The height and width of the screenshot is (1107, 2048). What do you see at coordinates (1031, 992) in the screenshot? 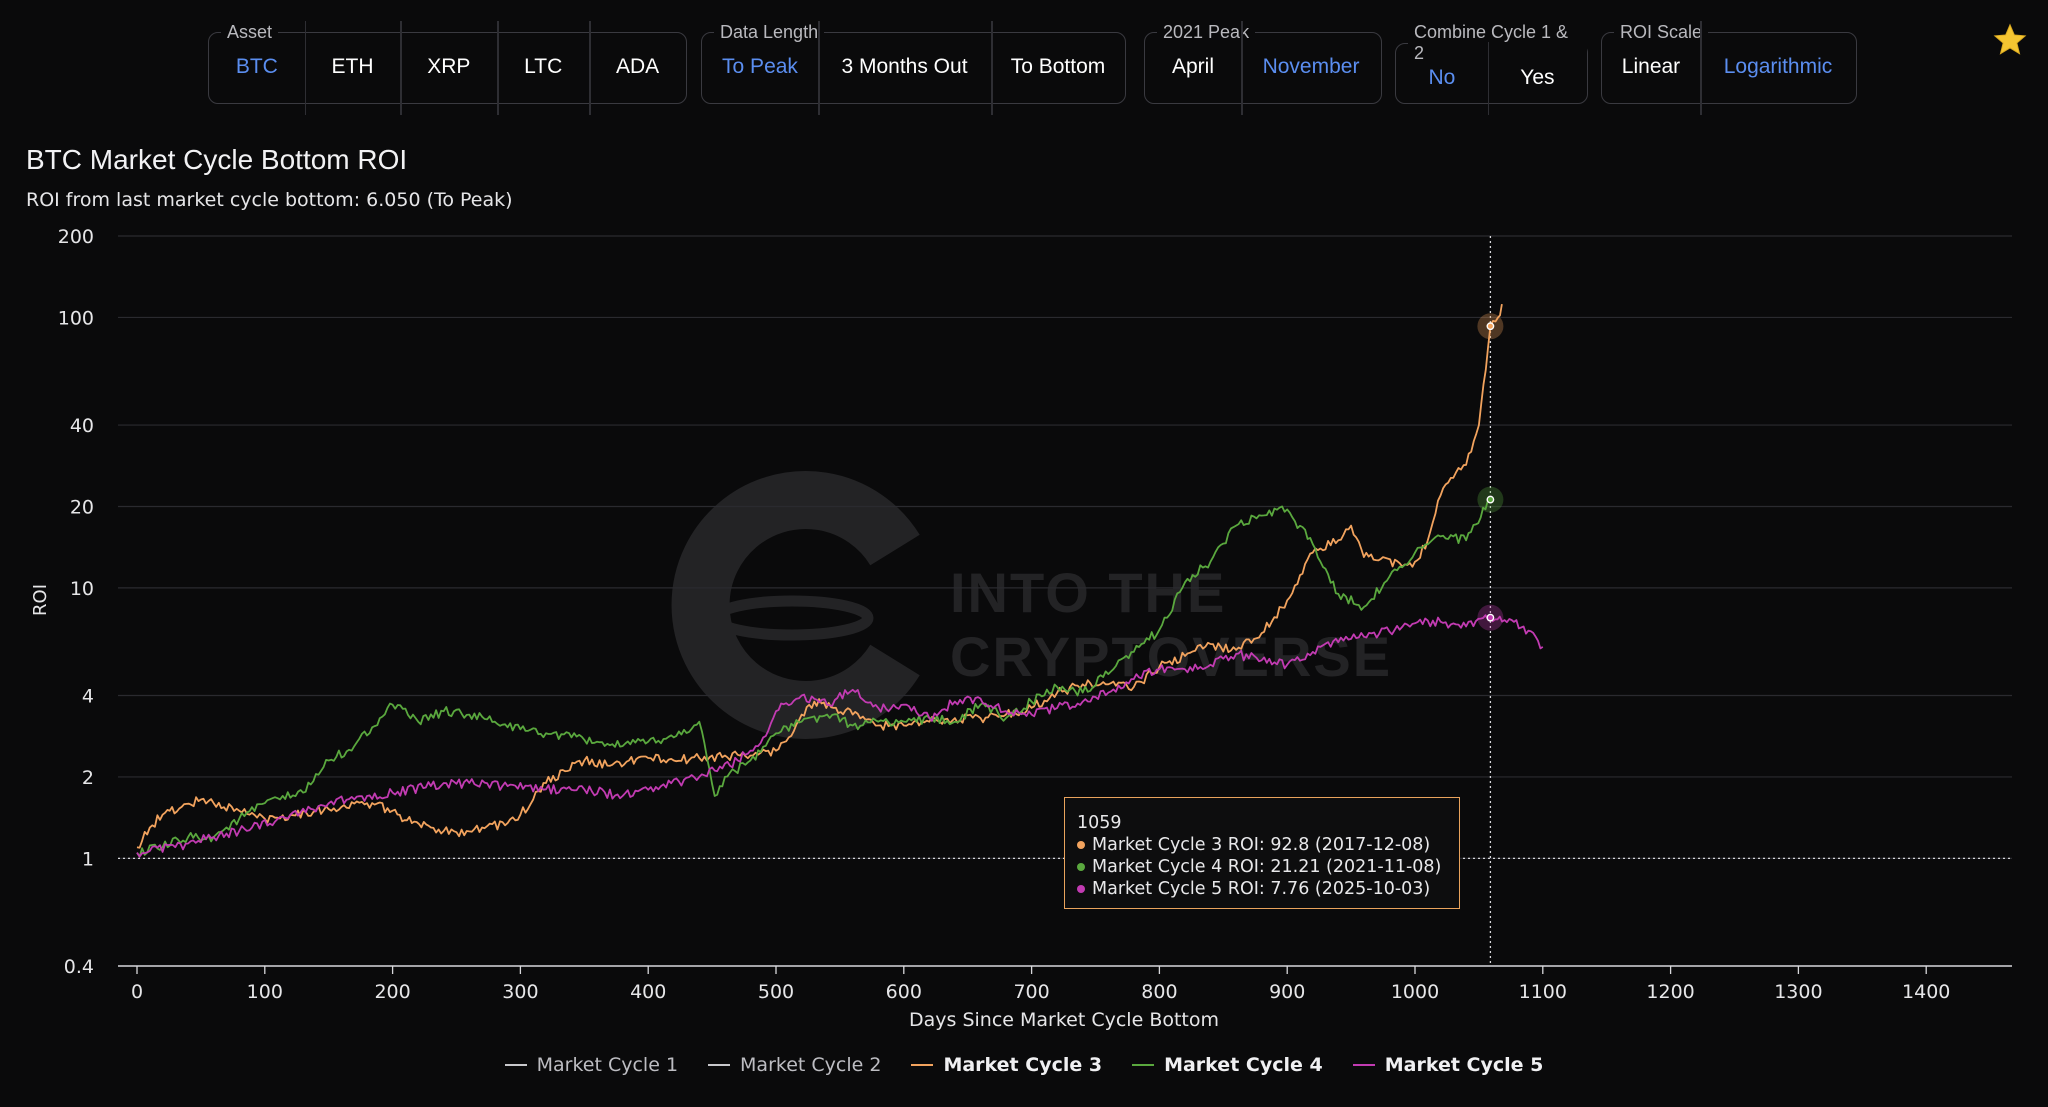
I see `x-tick-label: 700` at bounding box center [1031, 992].